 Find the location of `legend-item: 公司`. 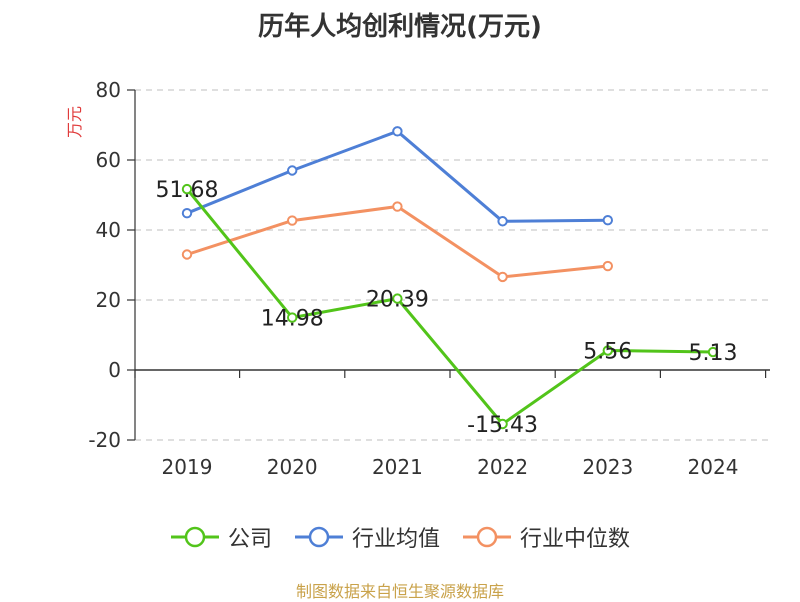

legend-item: 公司 is located at coordinates (221, 537).